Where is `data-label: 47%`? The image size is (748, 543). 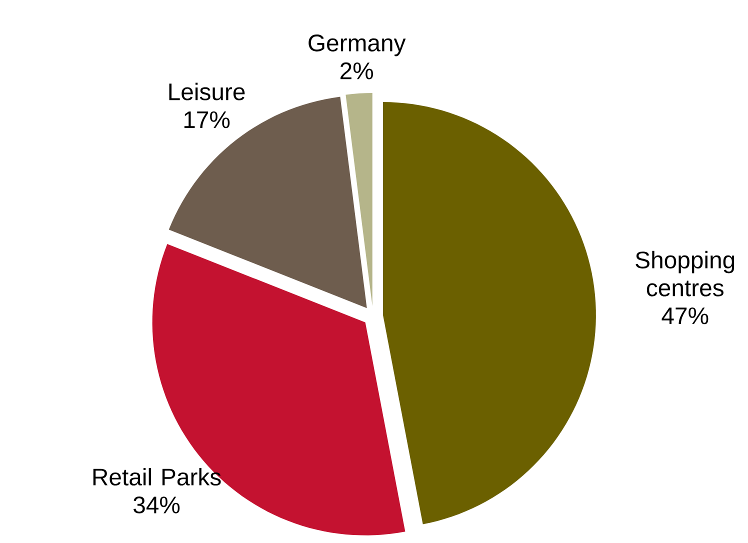 data-label: 47% is located at coordinates (685, 315).